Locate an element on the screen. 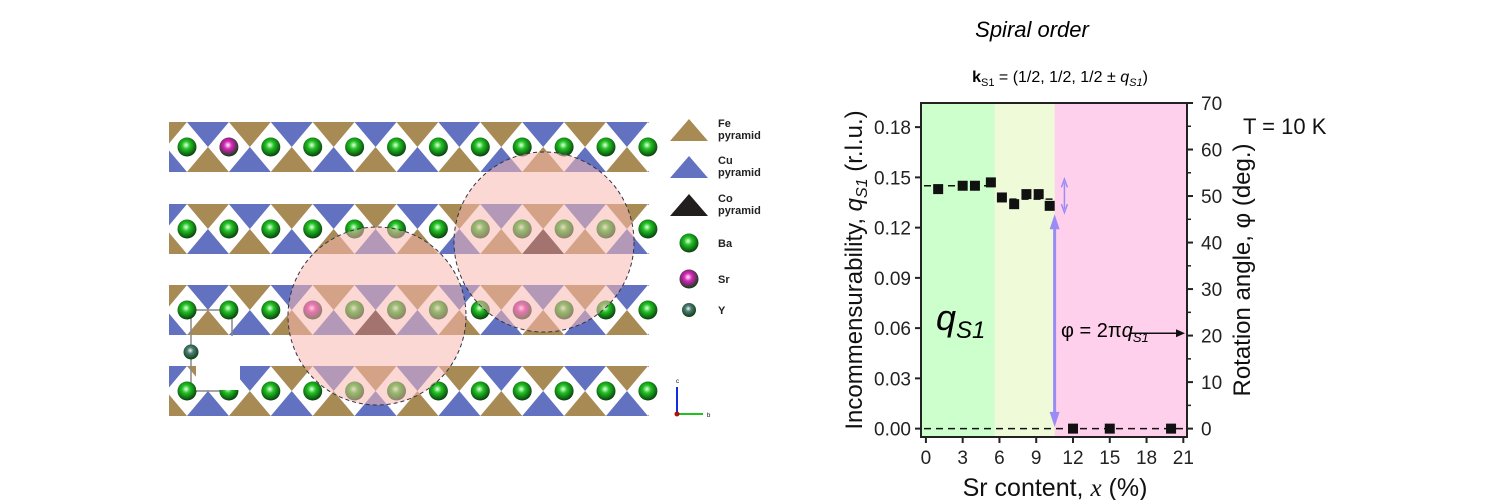 This screenshot has height=500, width=1500. y2-tick-label: 30 is located at coordinates (1211, 290).